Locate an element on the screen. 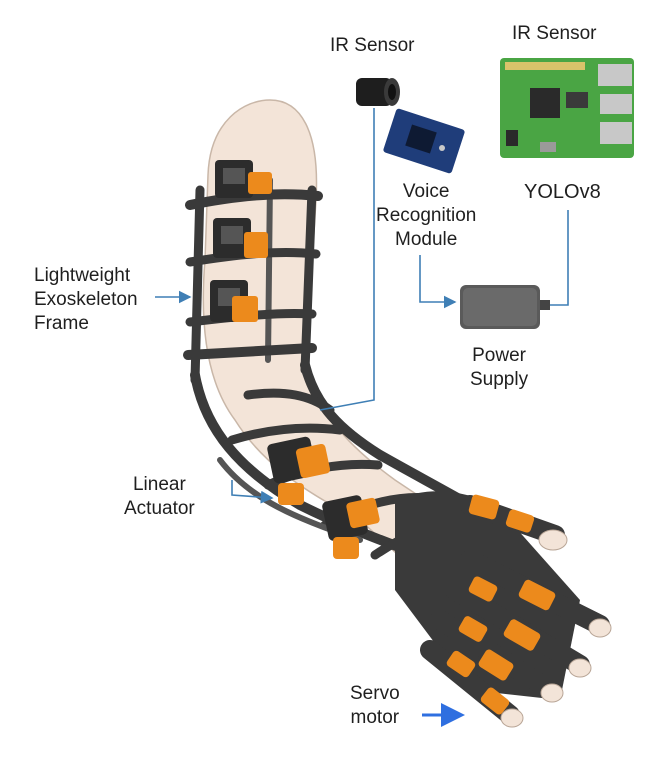 This screenshot has height=771, width=648. ir-sensor-right-label: IR Sensor is located at coordinates (554, 33).